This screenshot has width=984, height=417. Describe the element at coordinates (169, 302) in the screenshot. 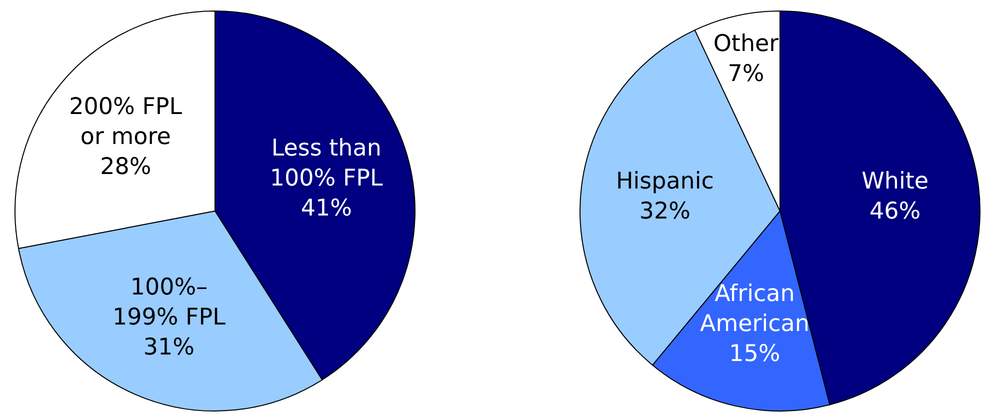

I see `slice-label: 100%– 199% FPL` at that location.